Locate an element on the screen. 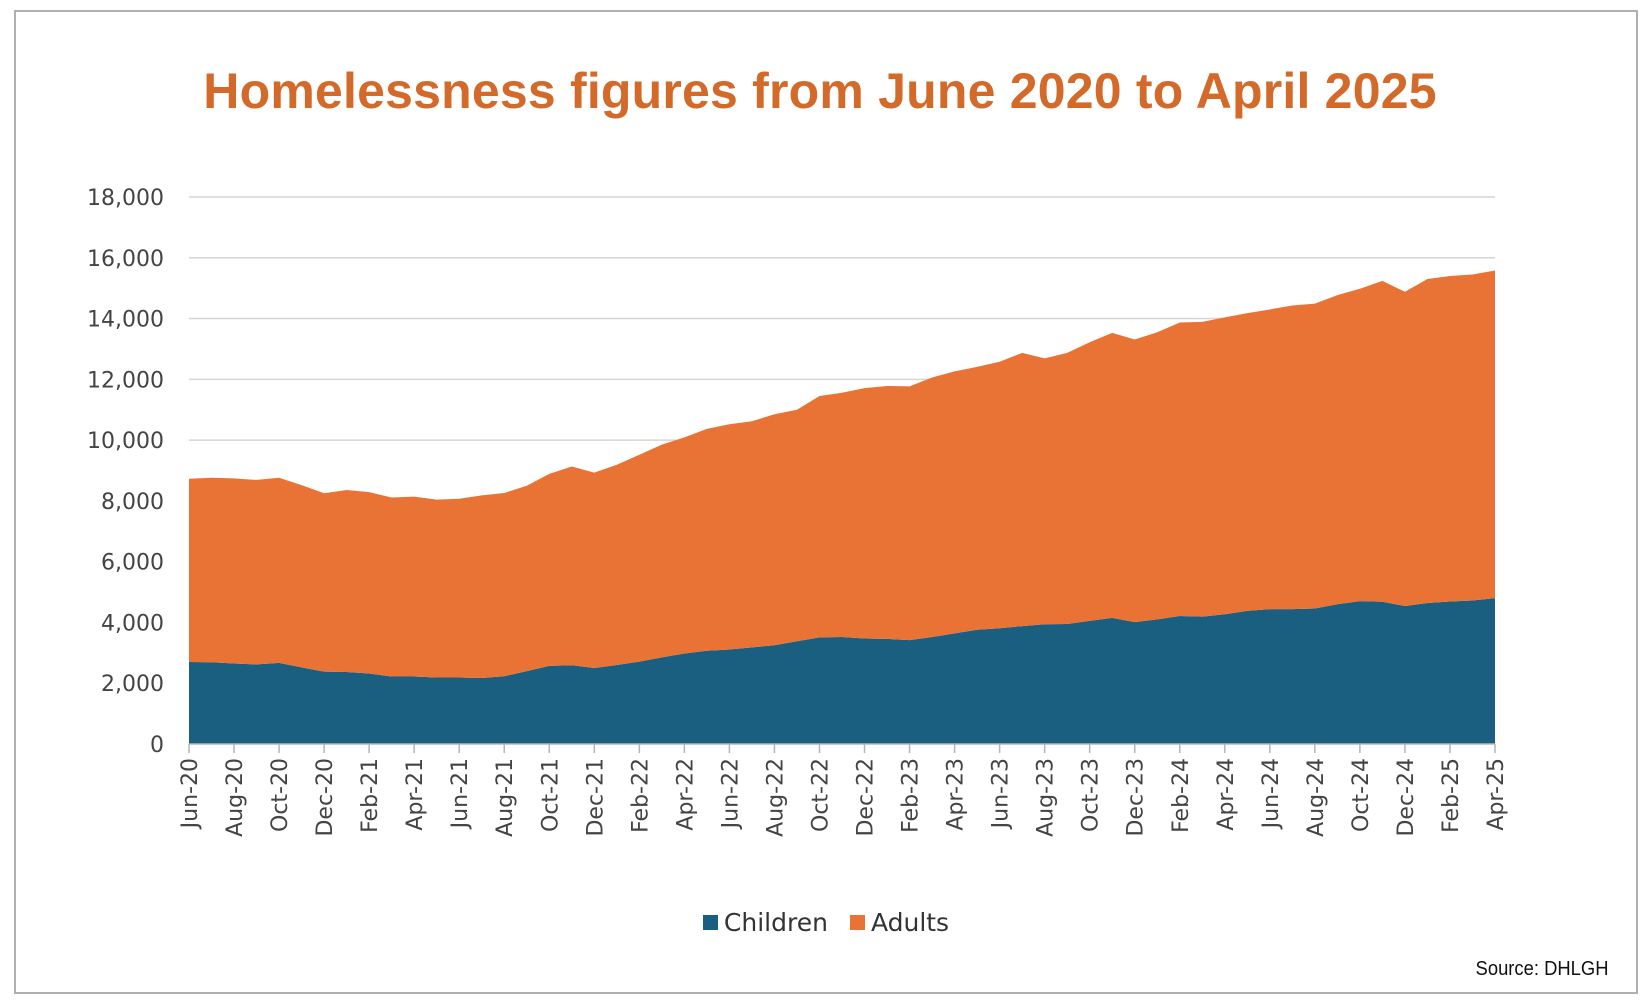  x-tick-label: Aug-21 is located at coordinates (505, 797).